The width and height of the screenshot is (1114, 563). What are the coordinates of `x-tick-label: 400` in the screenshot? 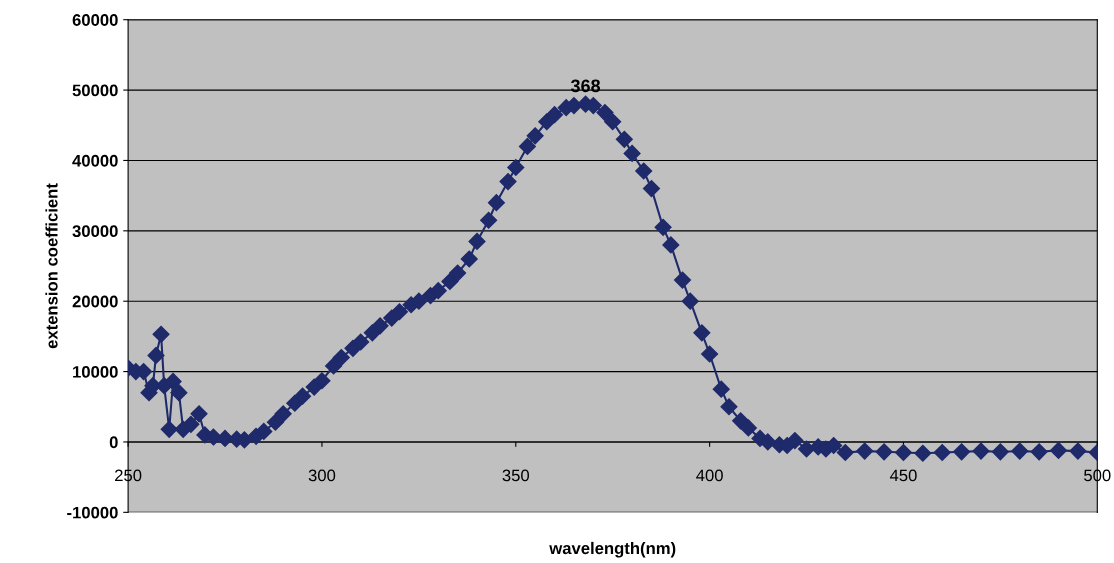 It's located at (709, 475).